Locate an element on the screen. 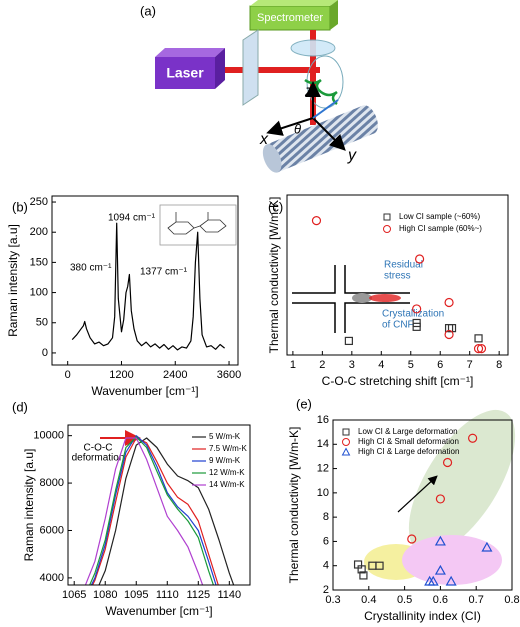  y-tick-label: 4 is located at coordinates (326, 566).